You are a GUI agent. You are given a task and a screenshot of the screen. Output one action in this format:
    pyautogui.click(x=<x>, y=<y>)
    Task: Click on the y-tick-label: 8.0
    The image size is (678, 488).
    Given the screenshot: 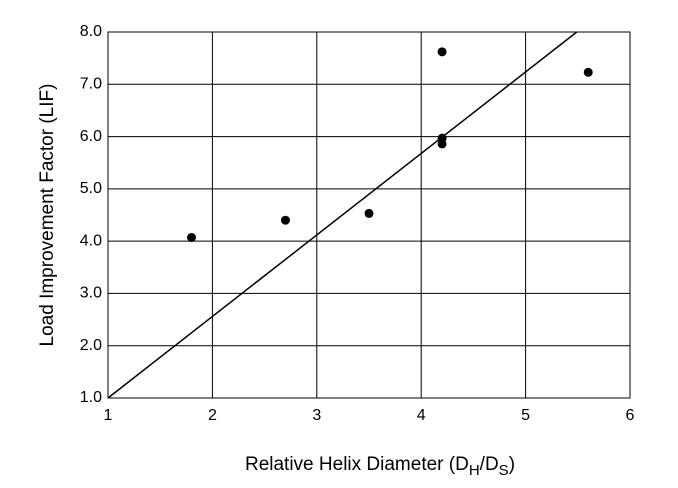 What is the action you would take?
    pyautogui.click(x=91, y=31)
    